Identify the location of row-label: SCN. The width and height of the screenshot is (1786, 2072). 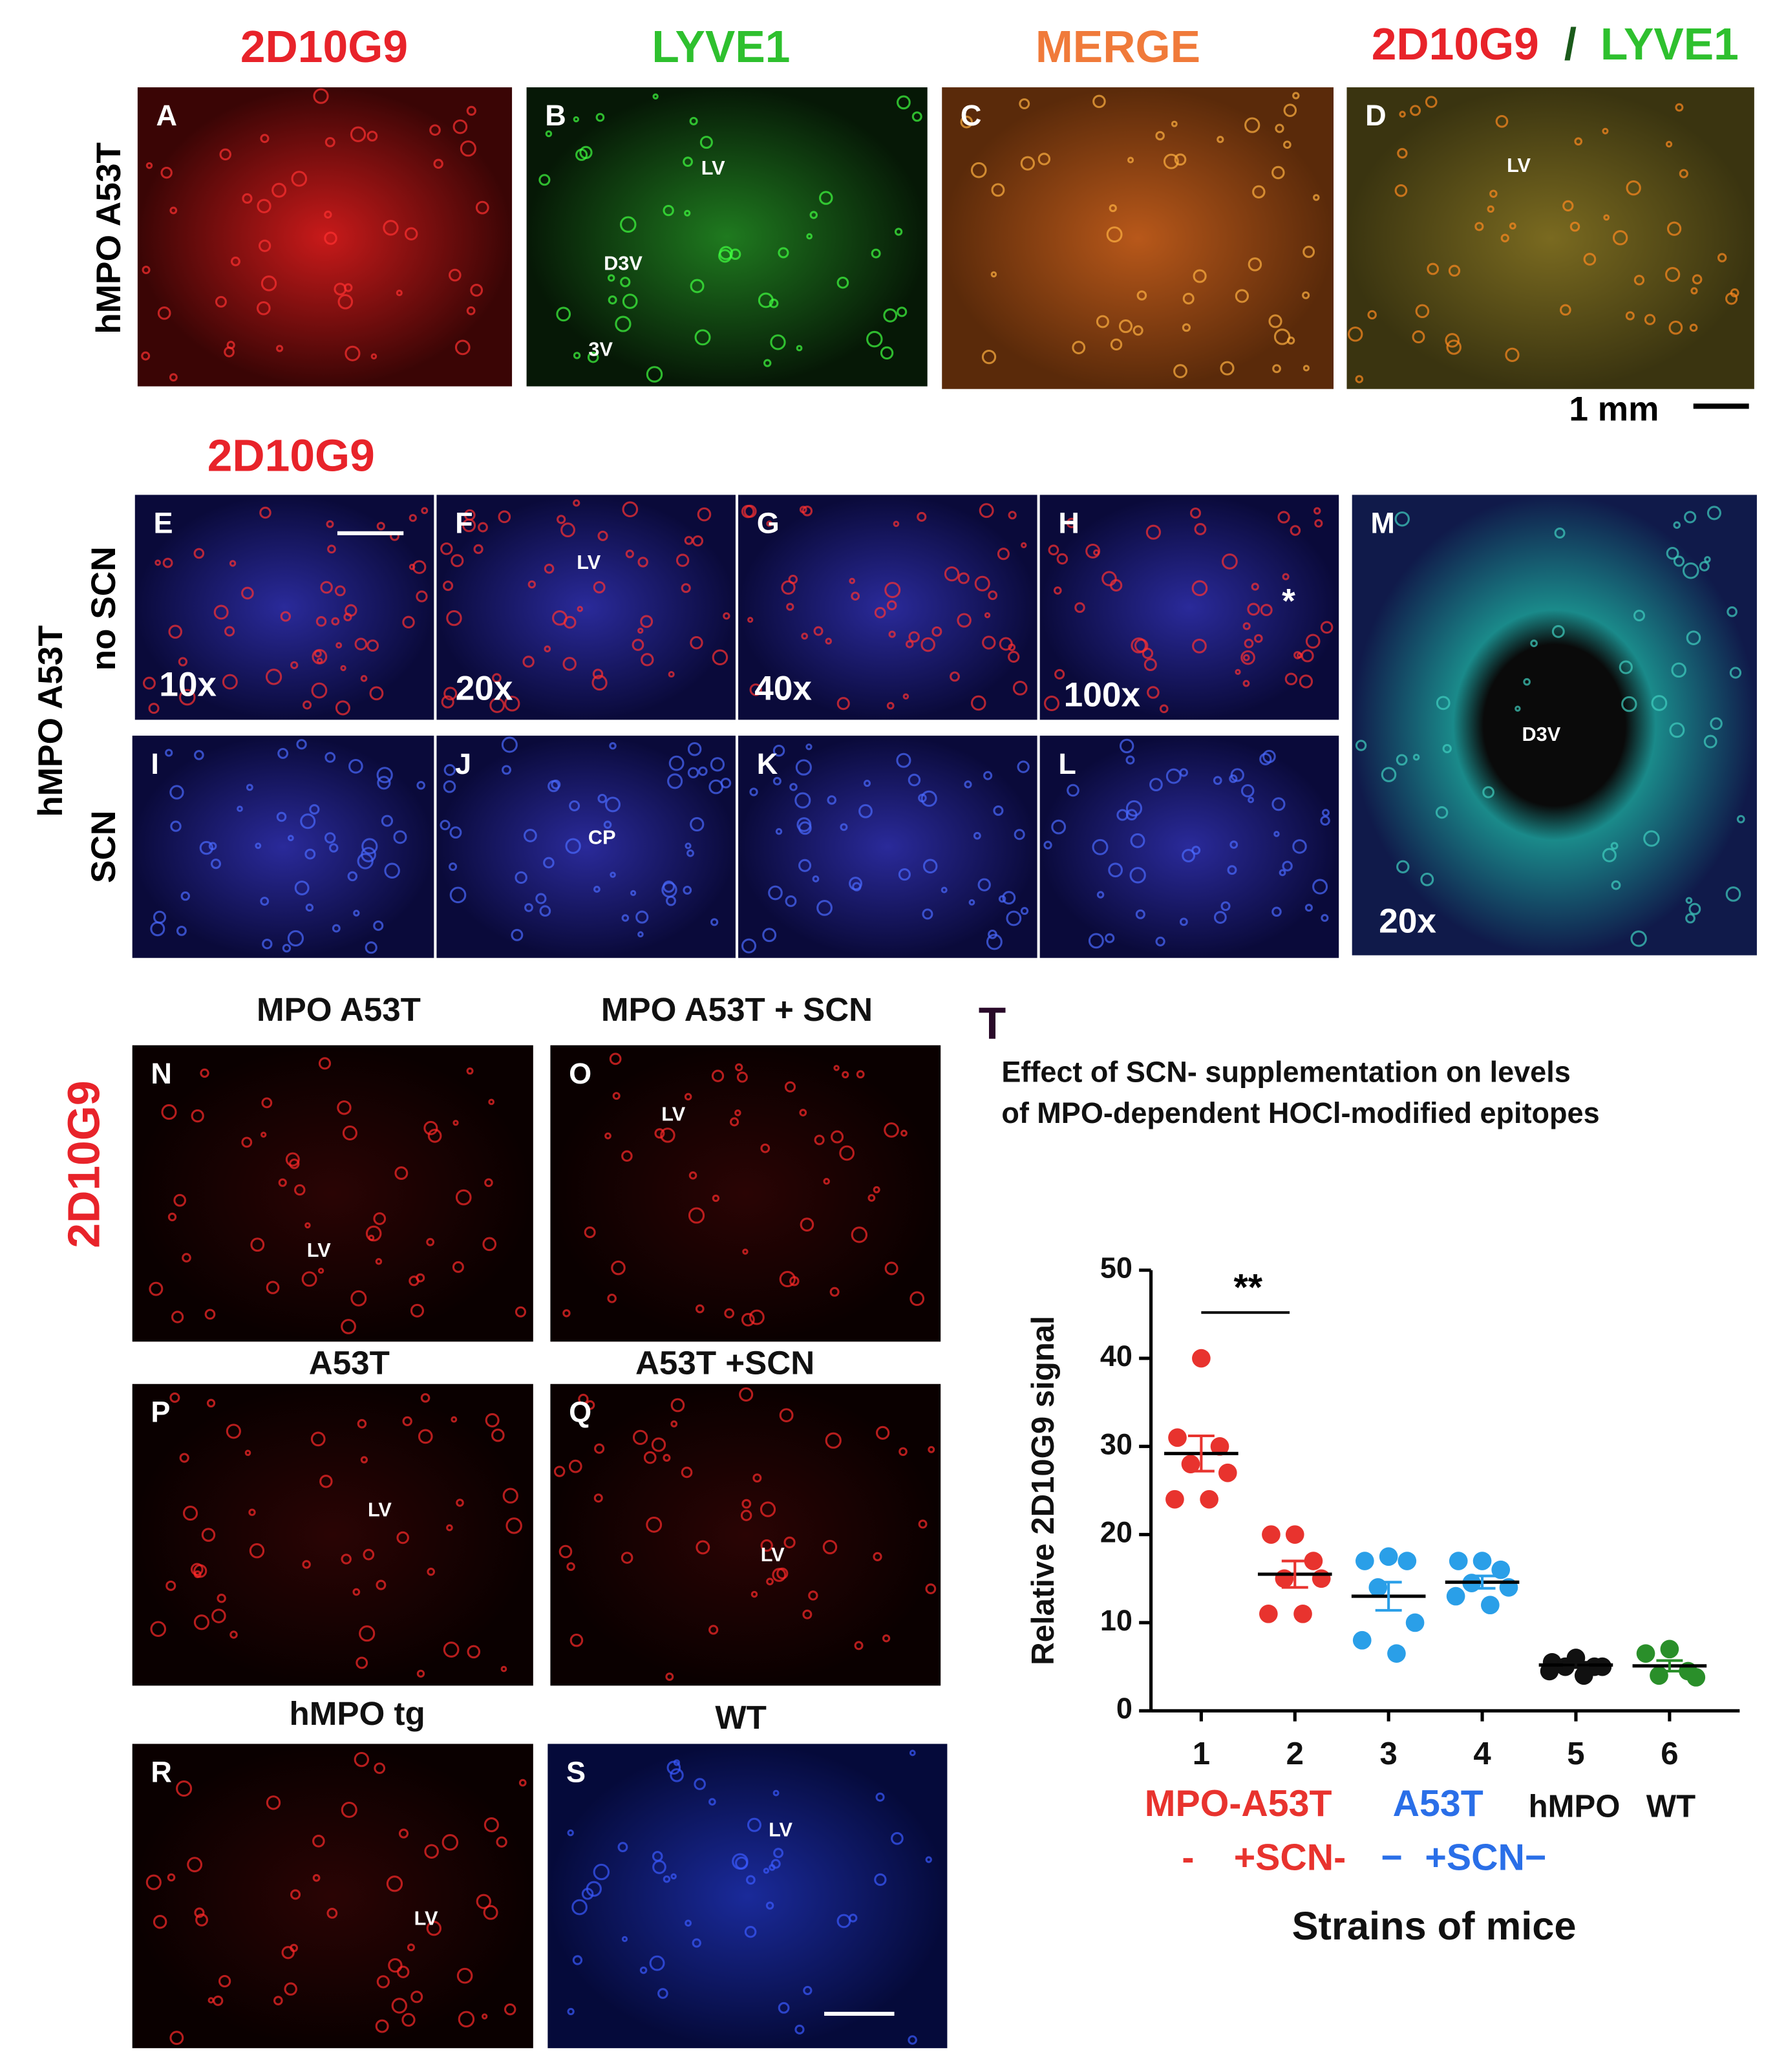
(104, 847).